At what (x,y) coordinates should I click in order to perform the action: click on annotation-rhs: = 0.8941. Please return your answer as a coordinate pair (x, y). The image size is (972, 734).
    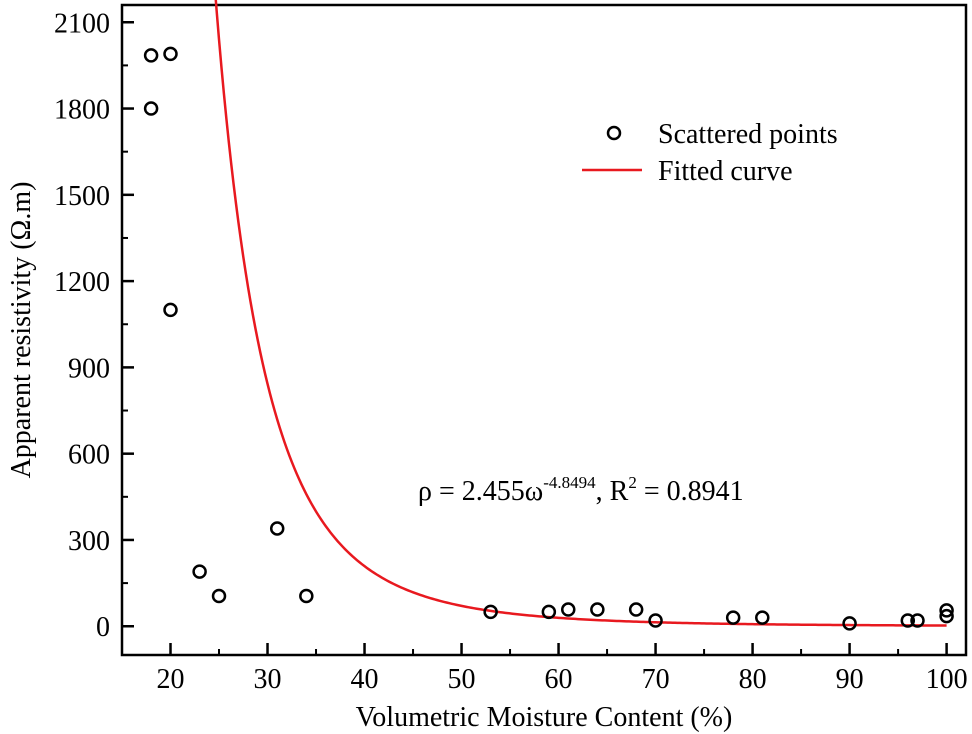
    Looking at the image, I should click on (690, 491).